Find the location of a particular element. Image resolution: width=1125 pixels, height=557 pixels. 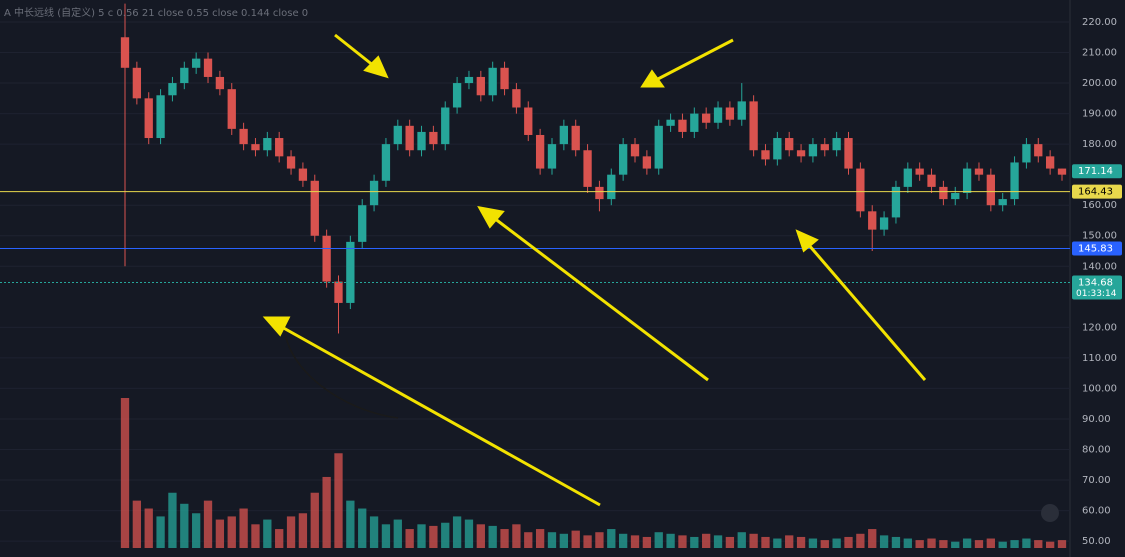

countdown: 01:33:14 is located at coordinates (1096, 294).